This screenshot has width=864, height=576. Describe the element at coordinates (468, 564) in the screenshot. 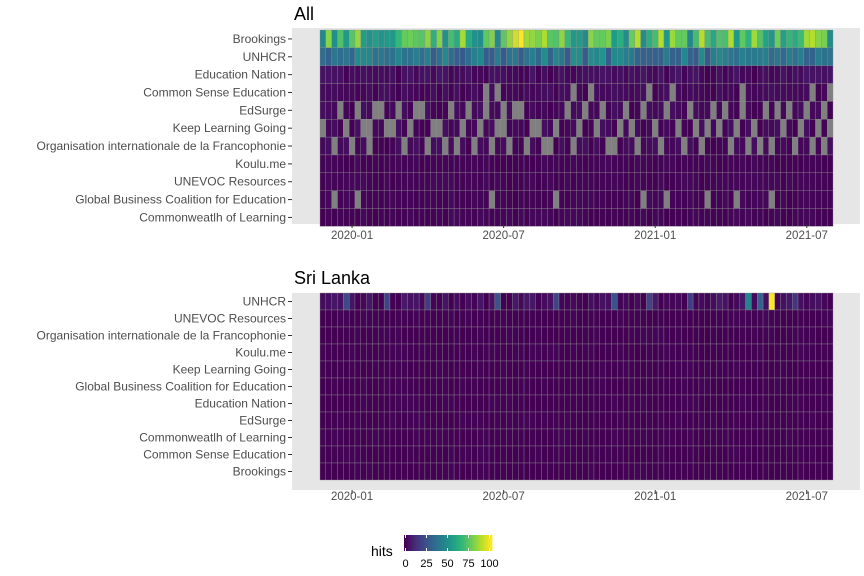

I see `legend-tick-label: 75` at that location.